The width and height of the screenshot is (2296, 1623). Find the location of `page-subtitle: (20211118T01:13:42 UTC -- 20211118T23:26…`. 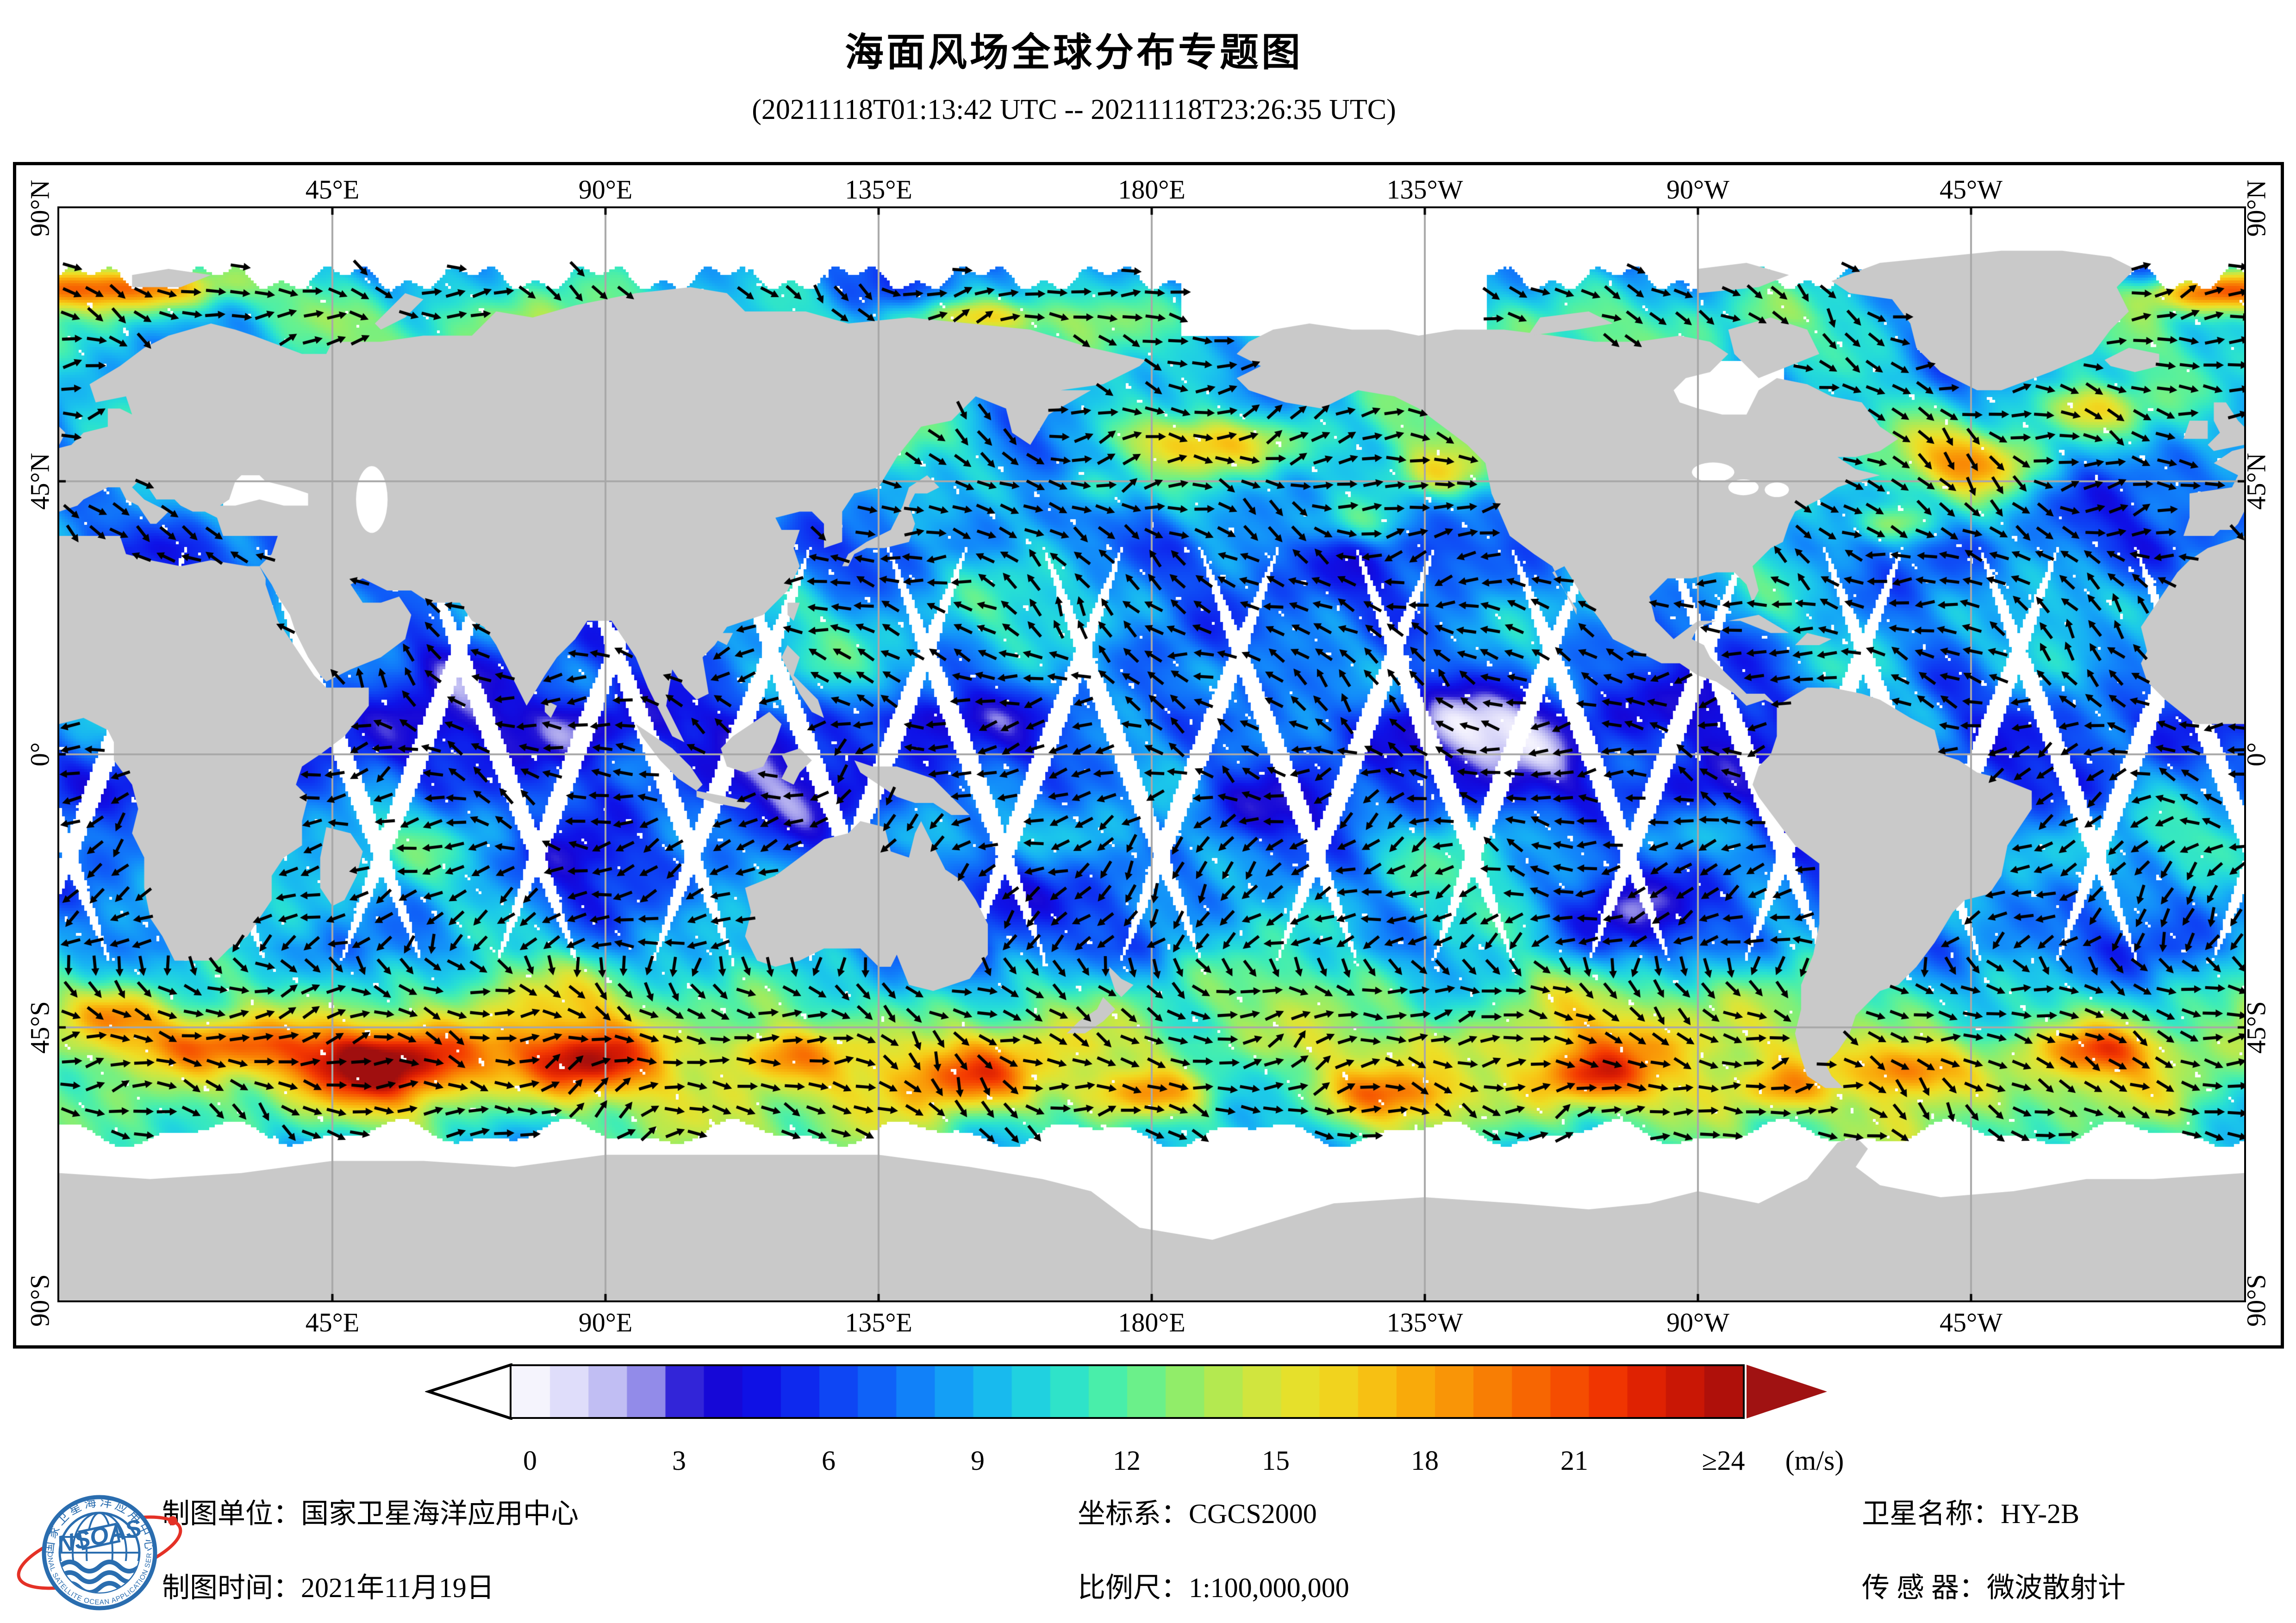

page-subtitle: (20211118T01:13:42 UTC -- 20211118T23:26… is located at coordinates (1074, 109).